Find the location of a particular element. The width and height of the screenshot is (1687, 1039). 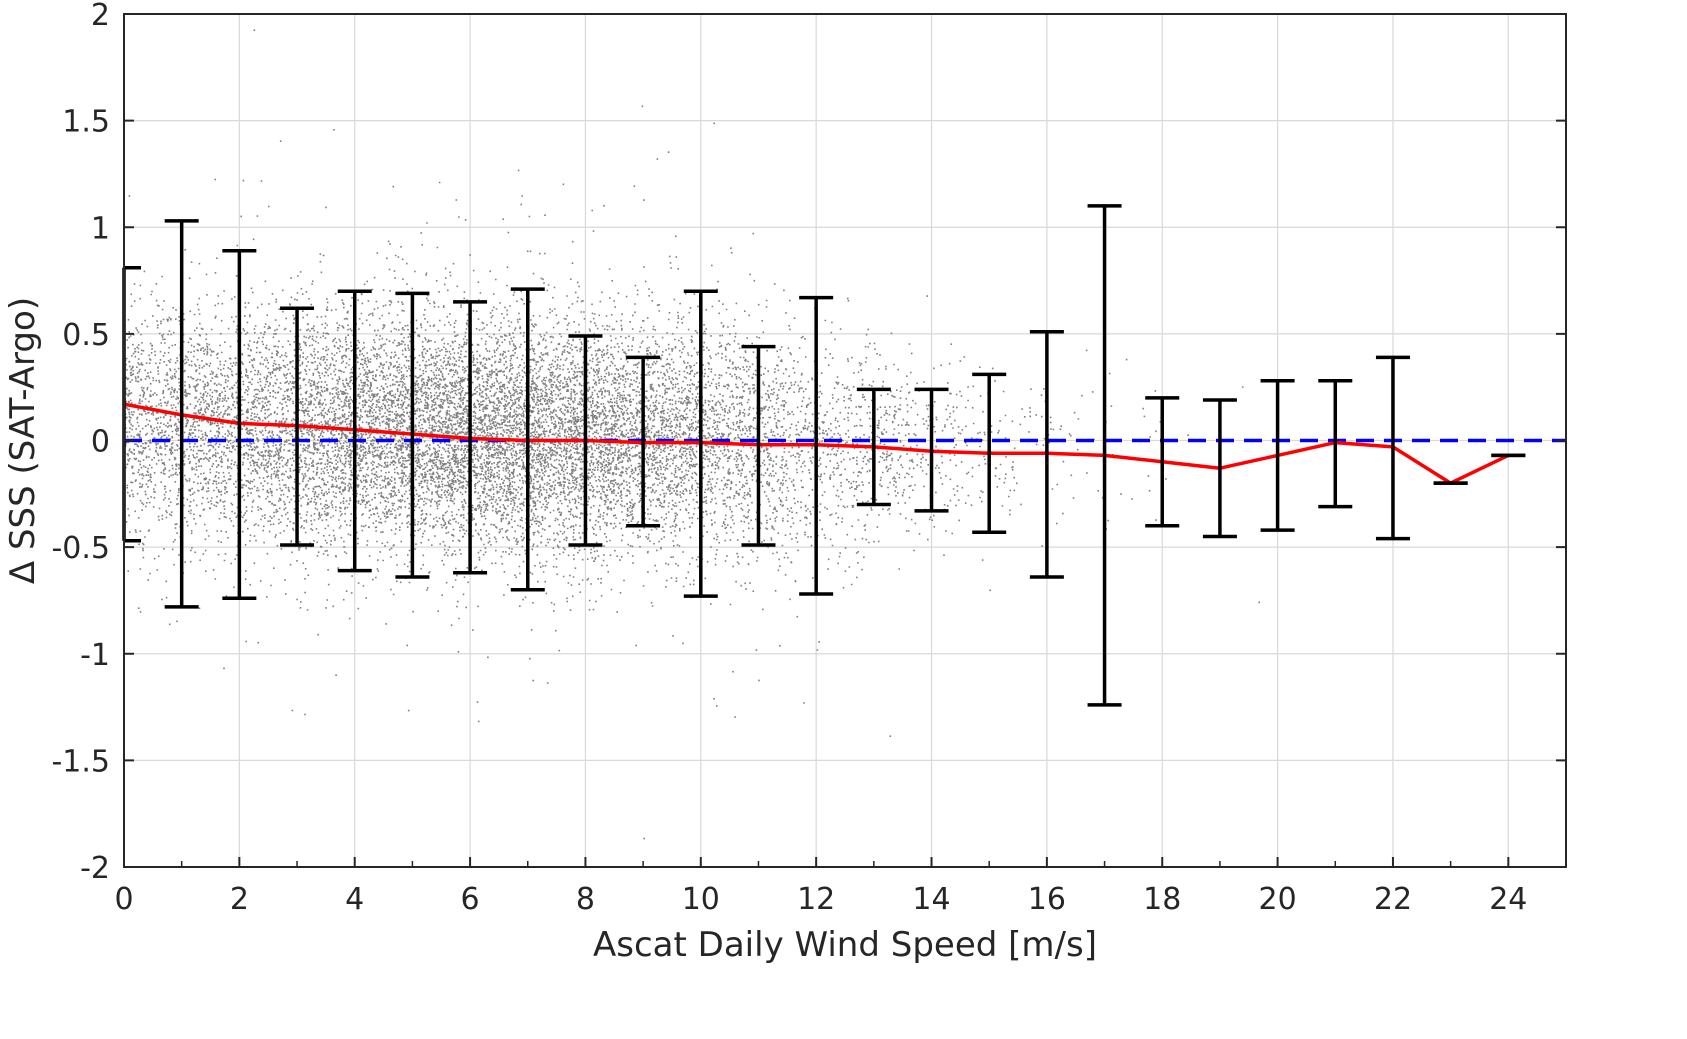

x-tick-label: 2 is located at coordinates (239, 899).